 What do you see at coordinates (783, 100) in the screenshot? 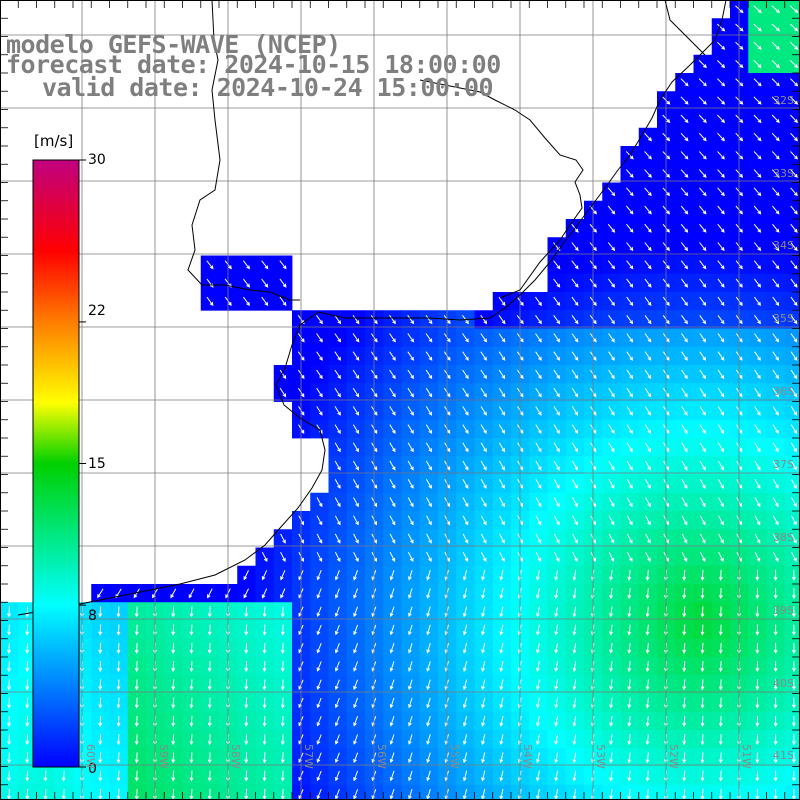
I see `lat-label-32s: 32S` at bounding box center [783, 100].